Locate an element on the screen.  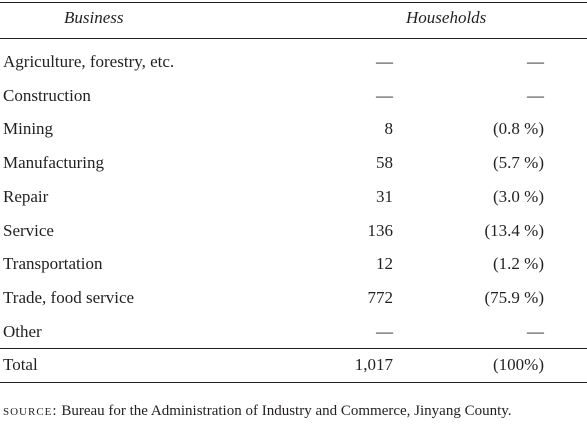
share-cell: (0.8 %) is located at coordinates (518, 129).